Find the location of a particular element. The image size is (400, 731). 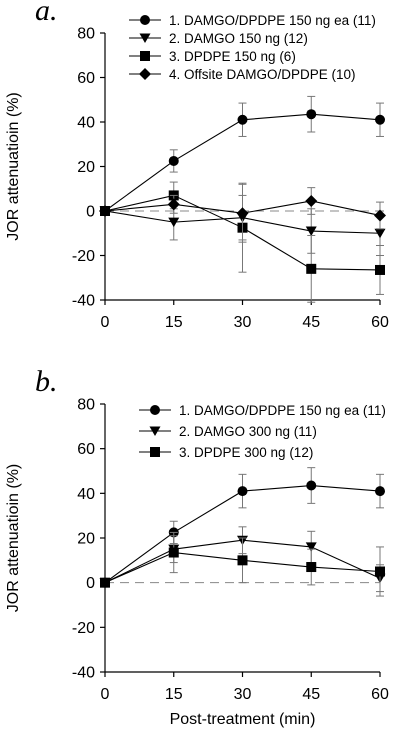

legend-label: 3. DPDPE 300 ng (12) is located at coordinates (246, 452).